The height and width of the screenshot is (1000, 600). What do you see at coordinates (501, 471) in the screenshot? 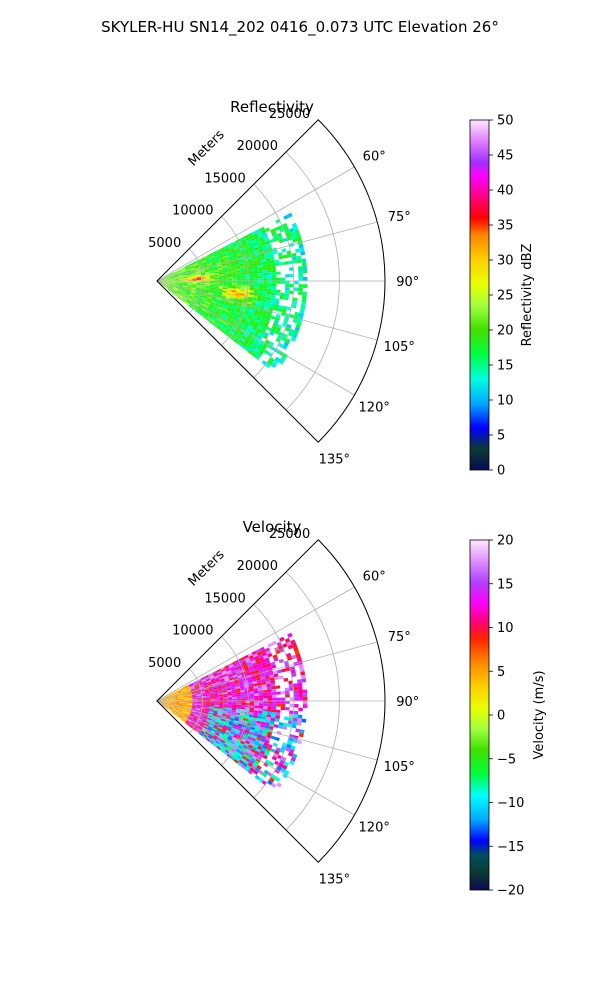
I see `colorbar-tick-label: 0` at bounding box center [501, 471].